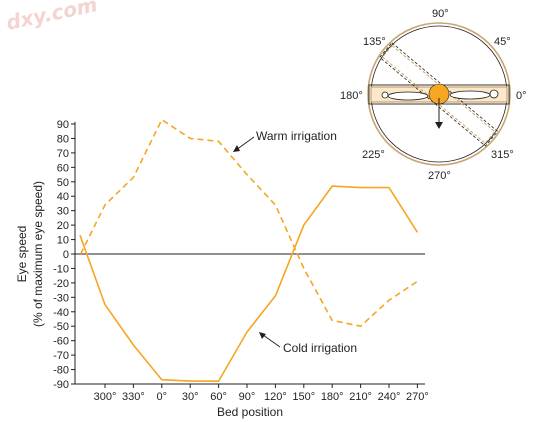 Image resolution: width=552 pixels, height=422 pixels. I want to click on x-axis-title: Bed position, so click(250, 412).